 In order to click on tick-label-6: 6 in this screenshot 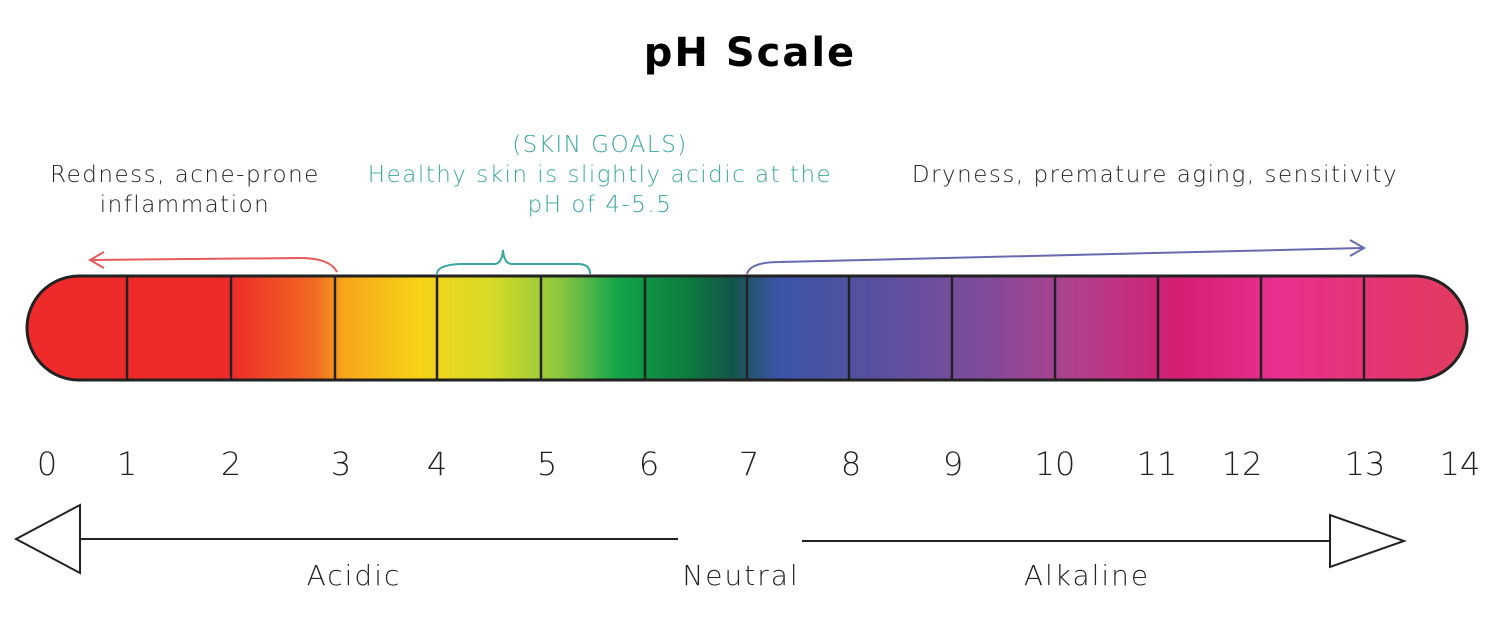, I will do `click(649, 464)`.